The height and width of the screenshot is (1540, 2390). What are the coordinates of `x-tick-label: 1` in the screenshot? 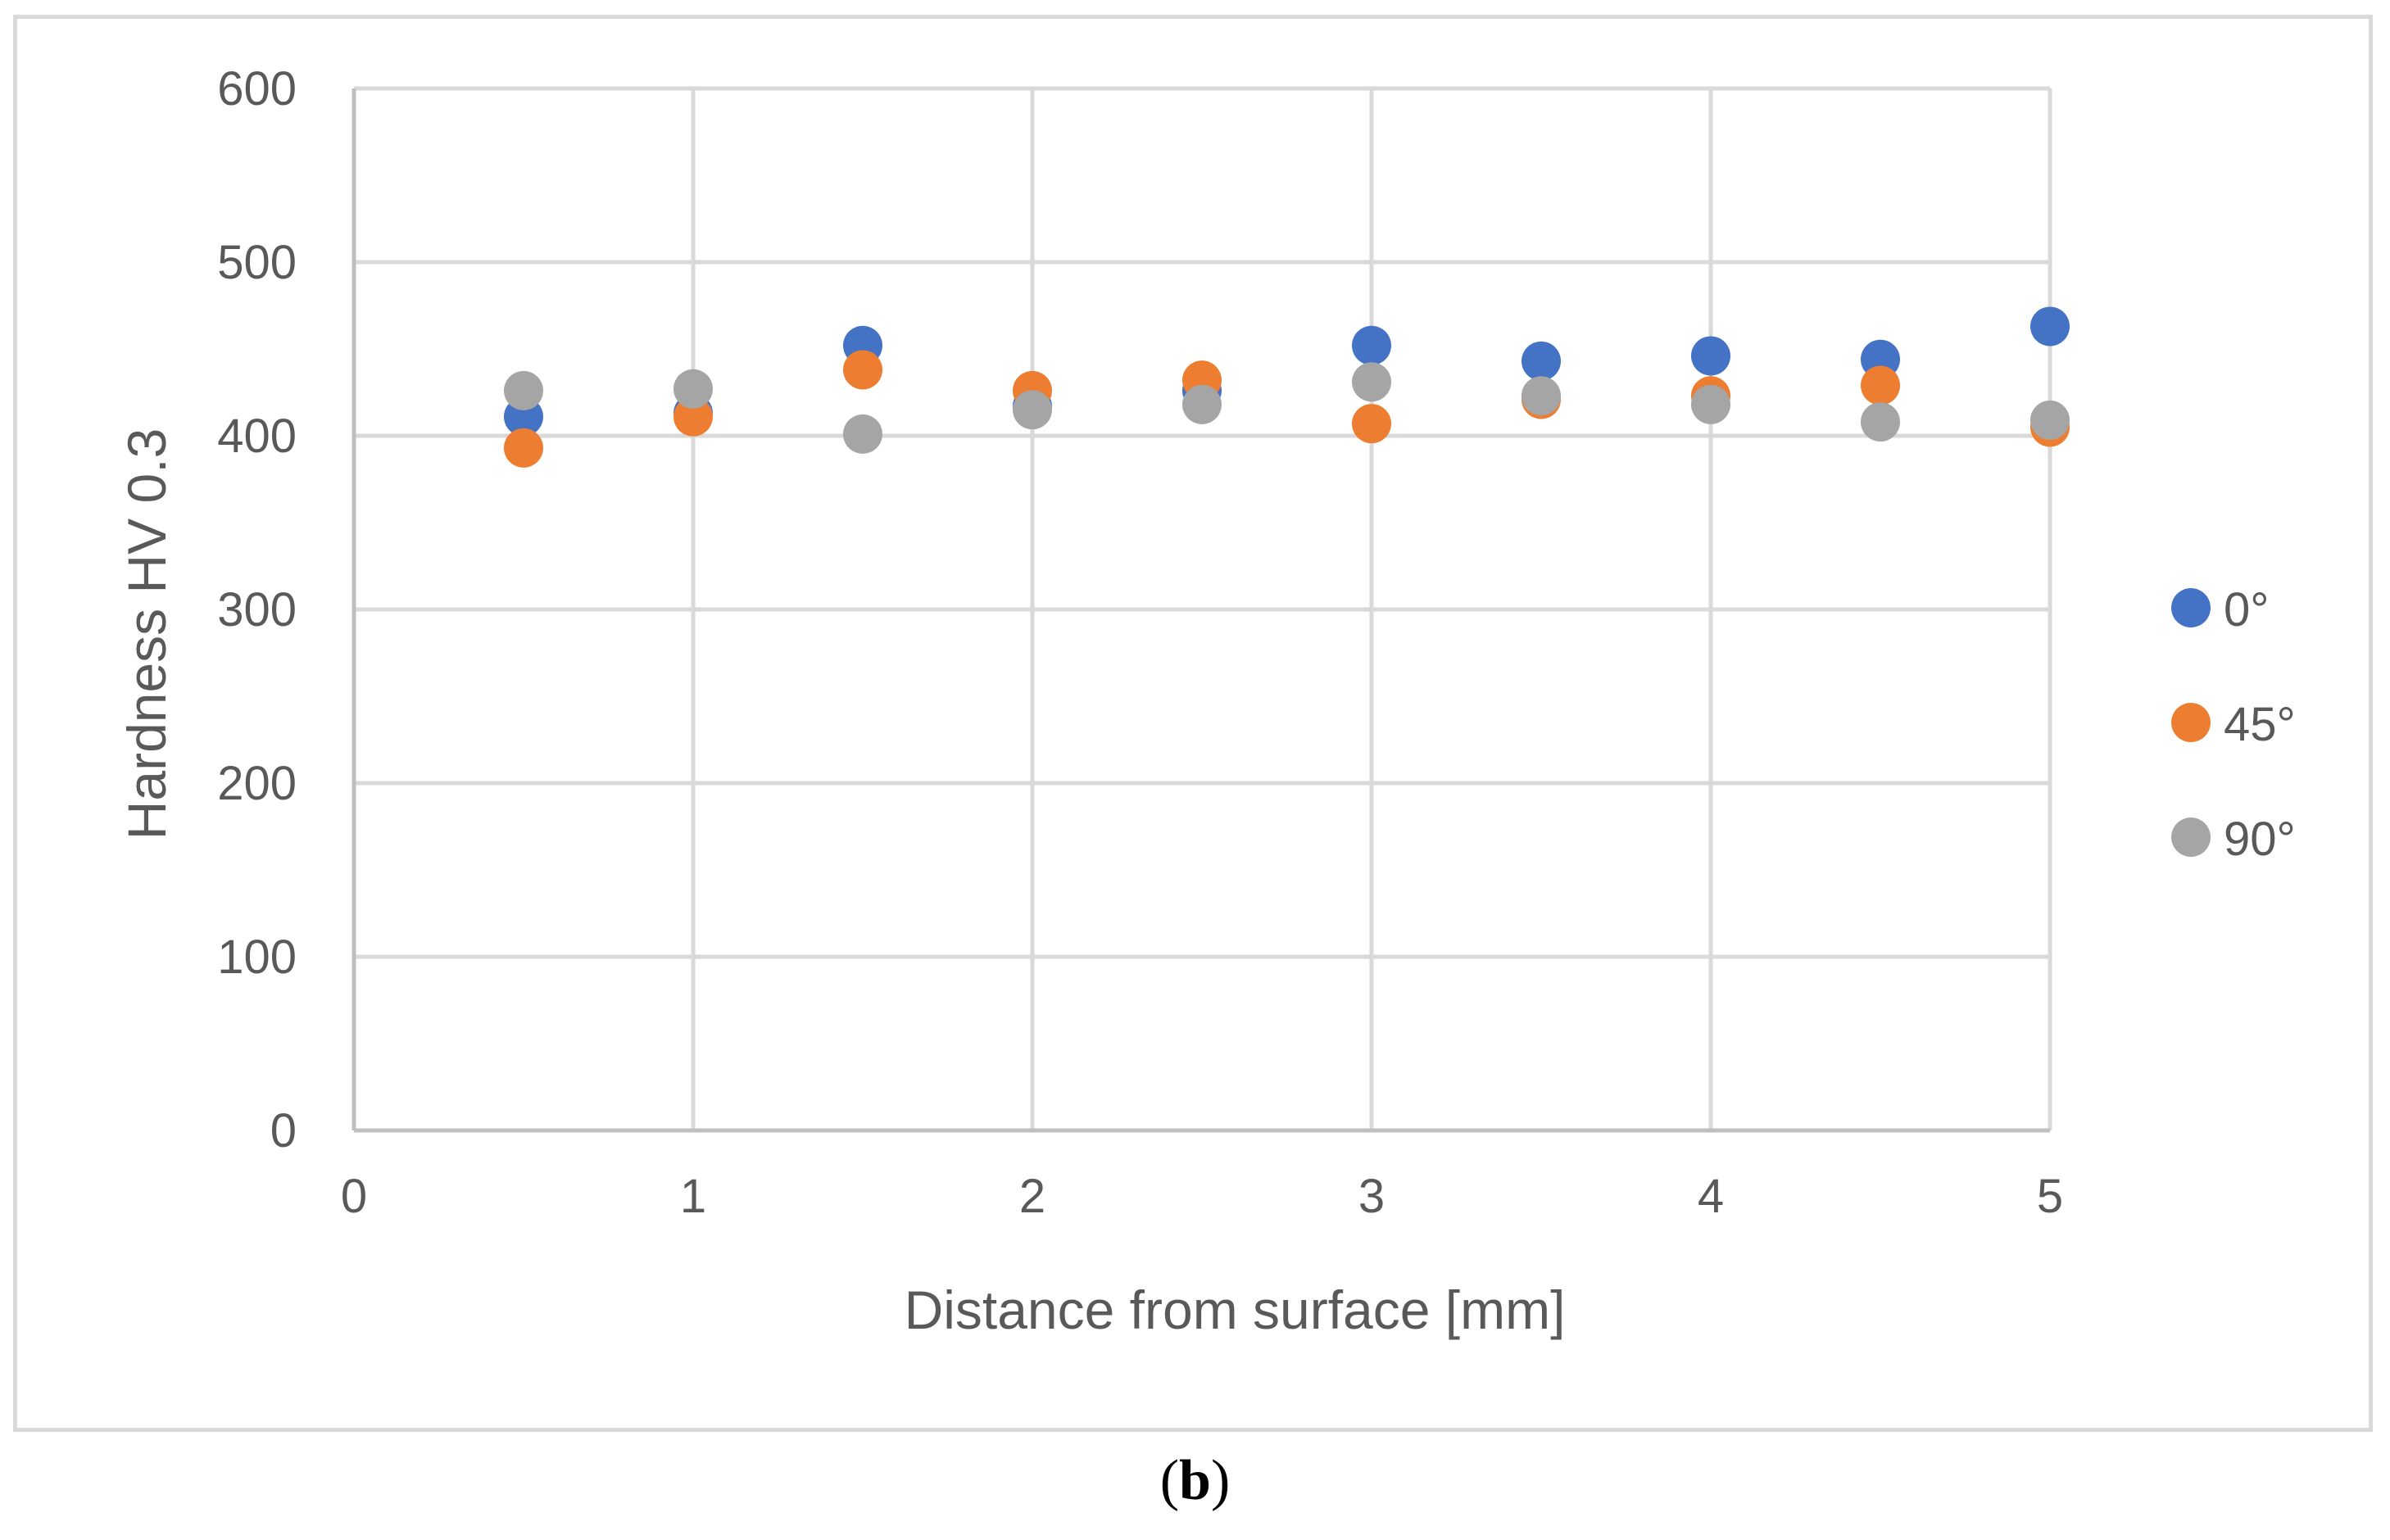 It's located at (693, 1196).